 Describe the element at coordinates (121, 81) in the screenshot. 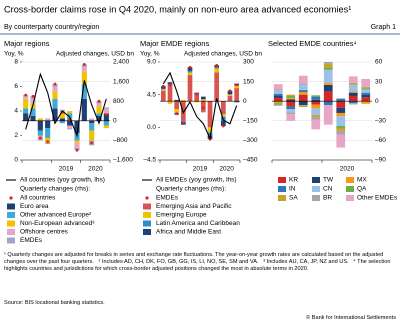

I see `y2-tick-label: 1,600` at that location.